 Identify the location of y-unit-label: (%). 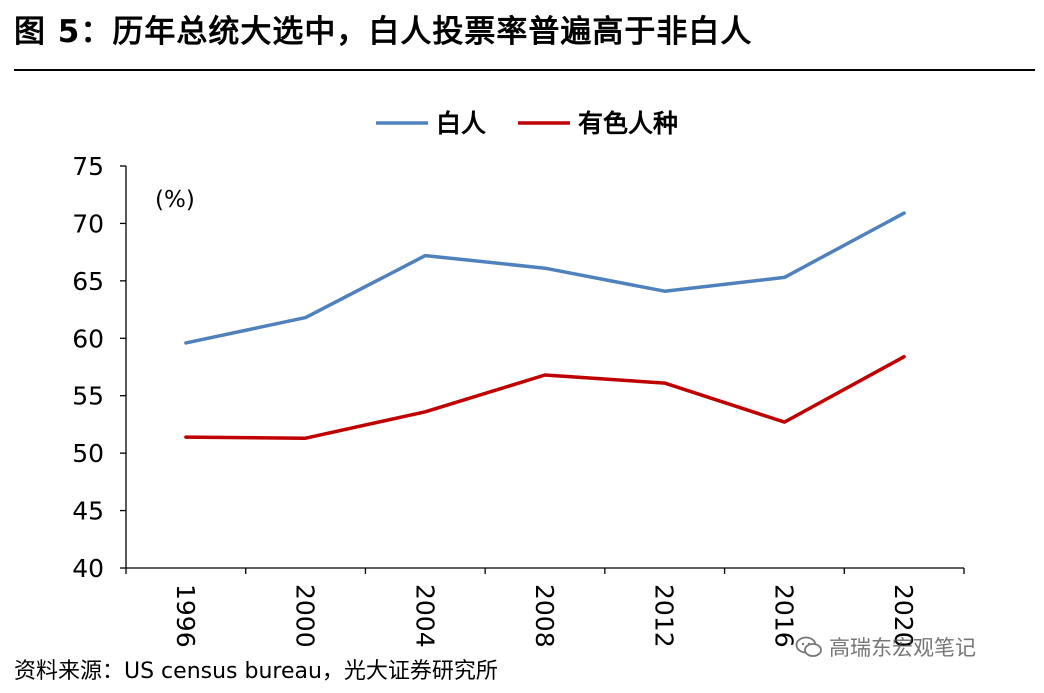
(175, 200).